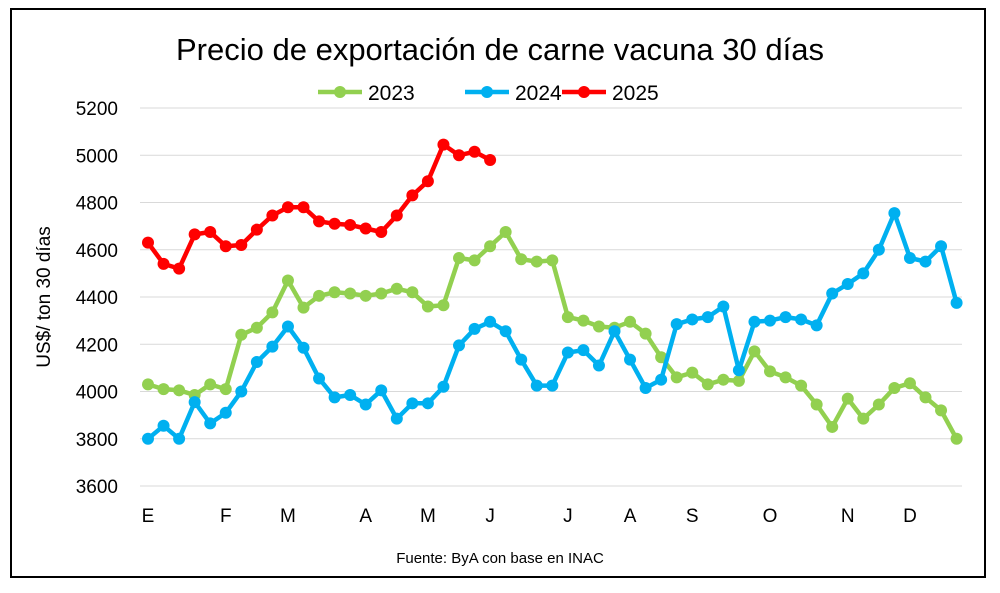 The height and width of the screenshot is (593, 1000). I want to click on y-axis-ticks: 3600 3800 4000 4200 4400 4600 4800 5000 5200, so click(97, 298).